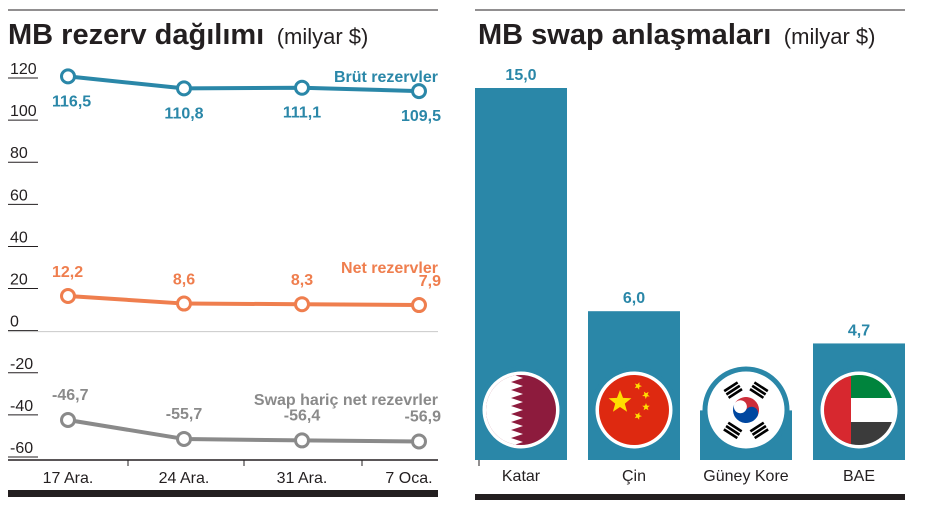 The image size is (925, 515). Describe the element at coordinates (421, 116) in the screenshot. I see `series-0-data-label: 109,5` at that location.